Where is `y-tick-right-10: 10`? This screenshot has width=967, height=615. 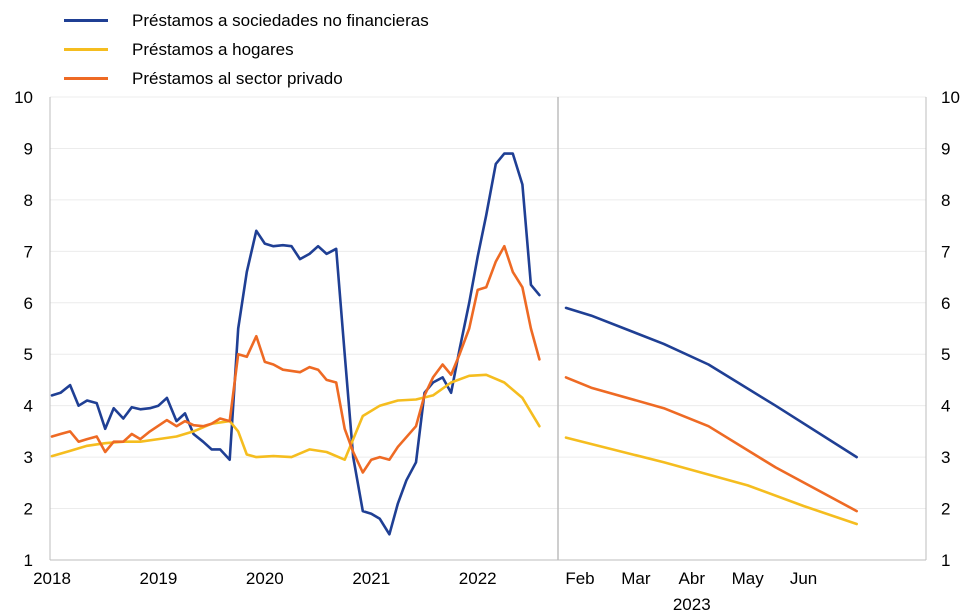 y-tick-right-10: 10 is located at coordinates (950, 97).